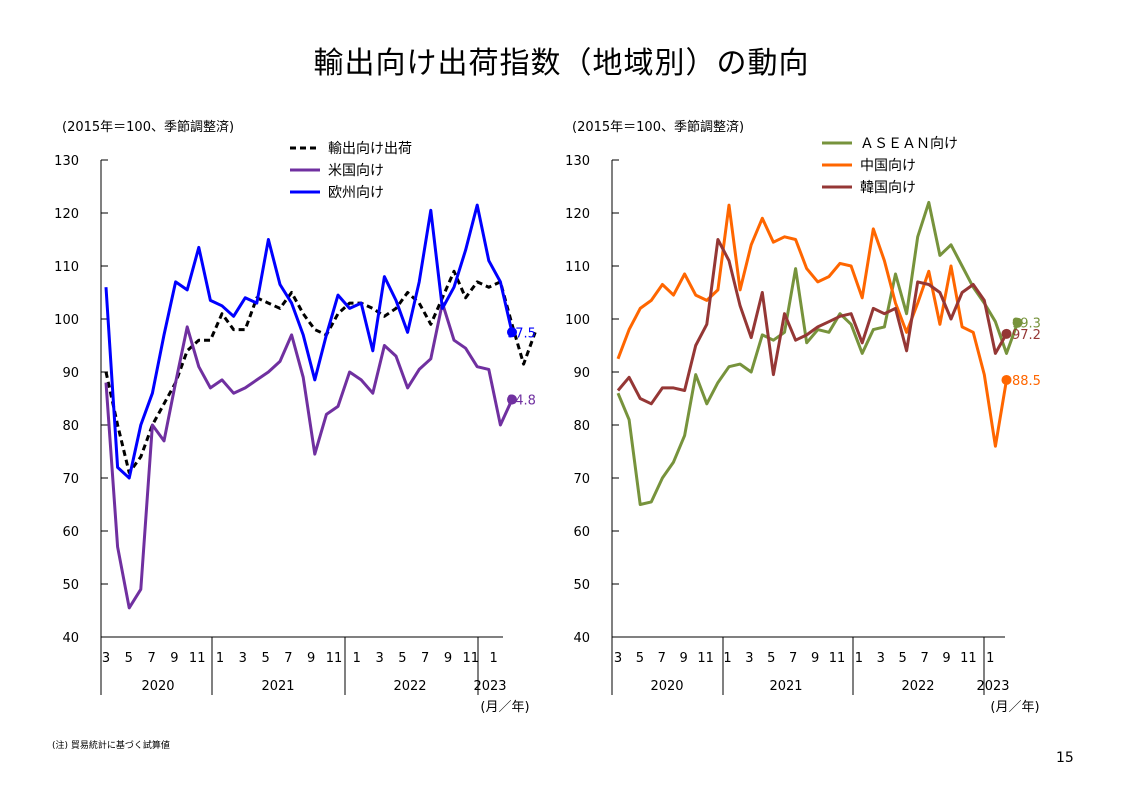  I want to click on end-value-label: 97.5, so click(521, 333).